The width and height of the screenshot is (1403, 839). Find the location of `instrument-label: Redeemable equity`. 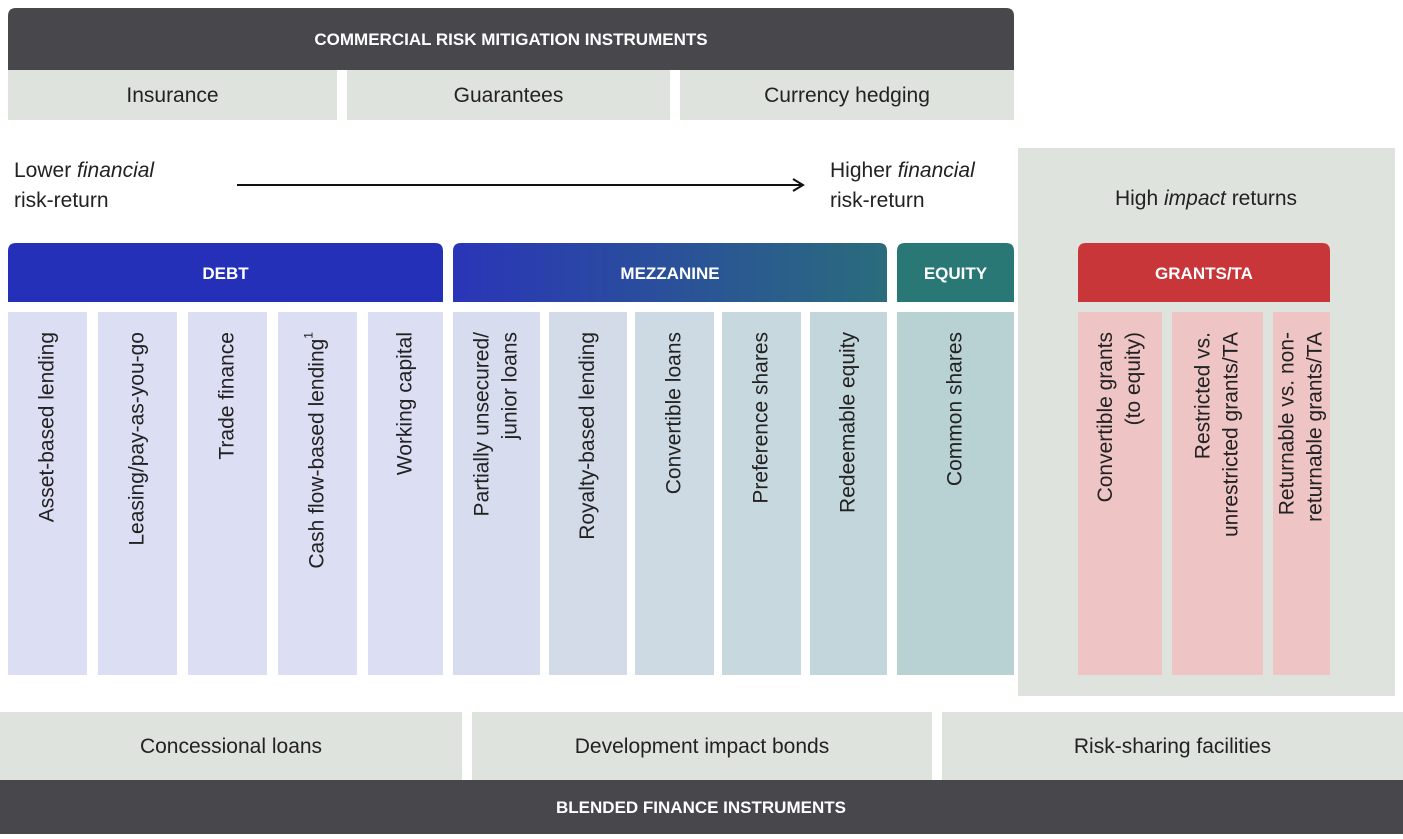

instrument-label: Redeemable equity is located at coordinates (847, 422).